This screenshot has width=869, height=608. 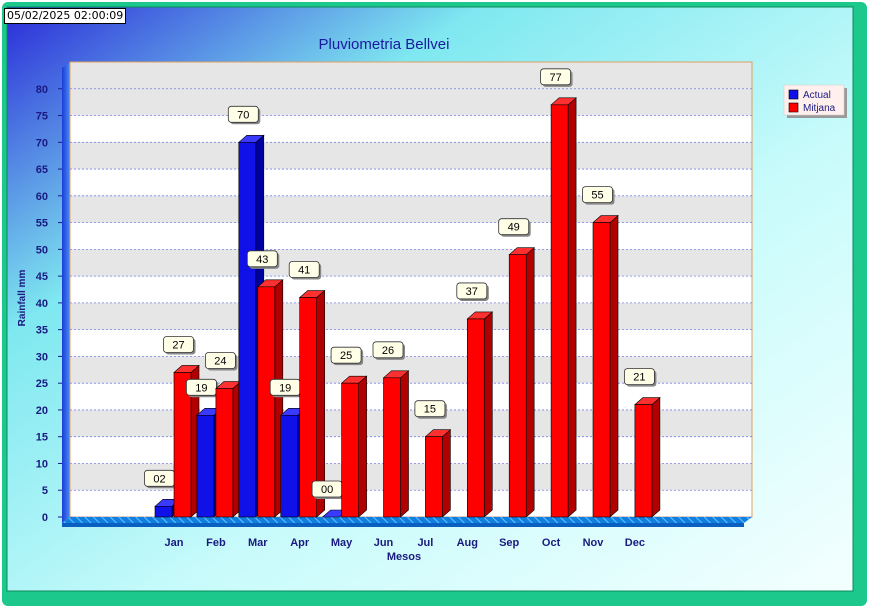 I want to click on bar-mitjana-mar, so click(x=270, y=398).